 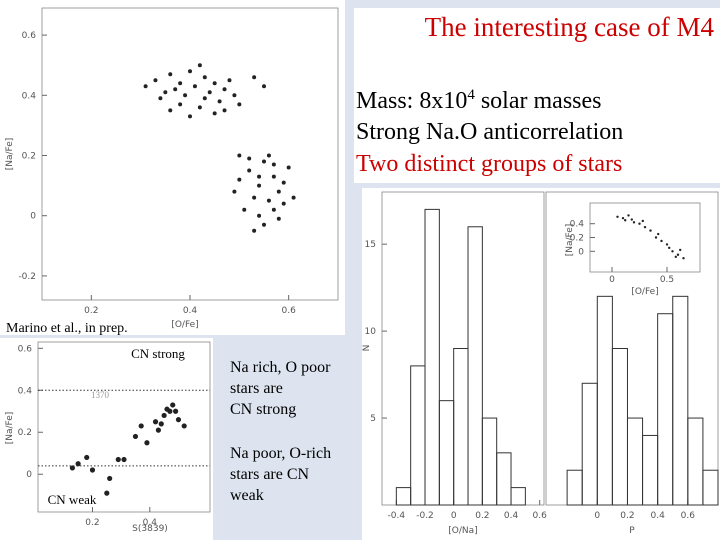 What do you see at coordinates (72, 499) in the screenshot?
I see `annotation: CN weak` at bounding box center [72, 499].